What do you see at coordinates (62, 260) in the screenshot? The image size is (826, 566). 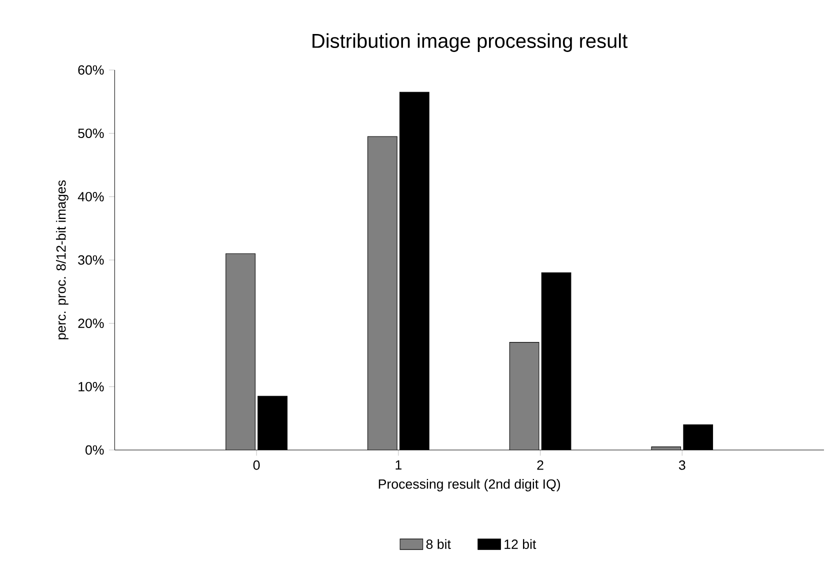 I see `y-axis-title: perc. proc. 8/12-bit images` at bounding box center [62, 260].